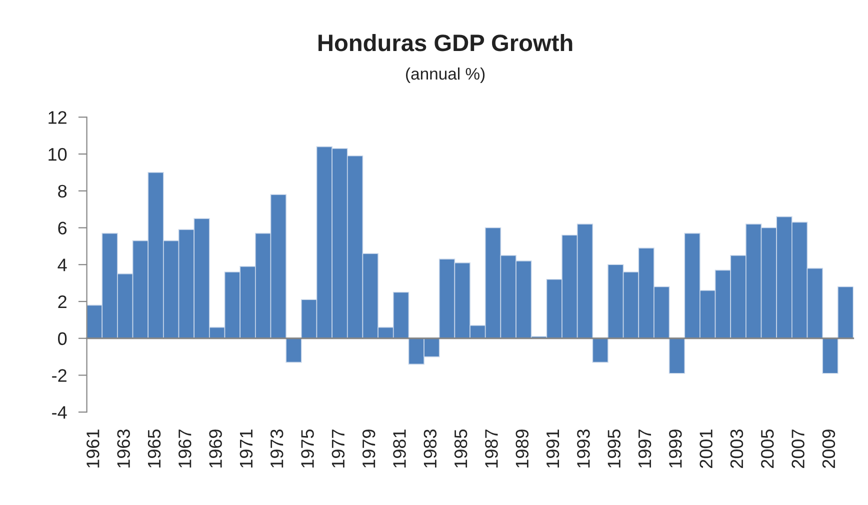 The height and width of the screenshot is (505, 868). Describe the element at coordinates (93, 449) in the screenshot. I see `x-tick-label: 1961` at that location.